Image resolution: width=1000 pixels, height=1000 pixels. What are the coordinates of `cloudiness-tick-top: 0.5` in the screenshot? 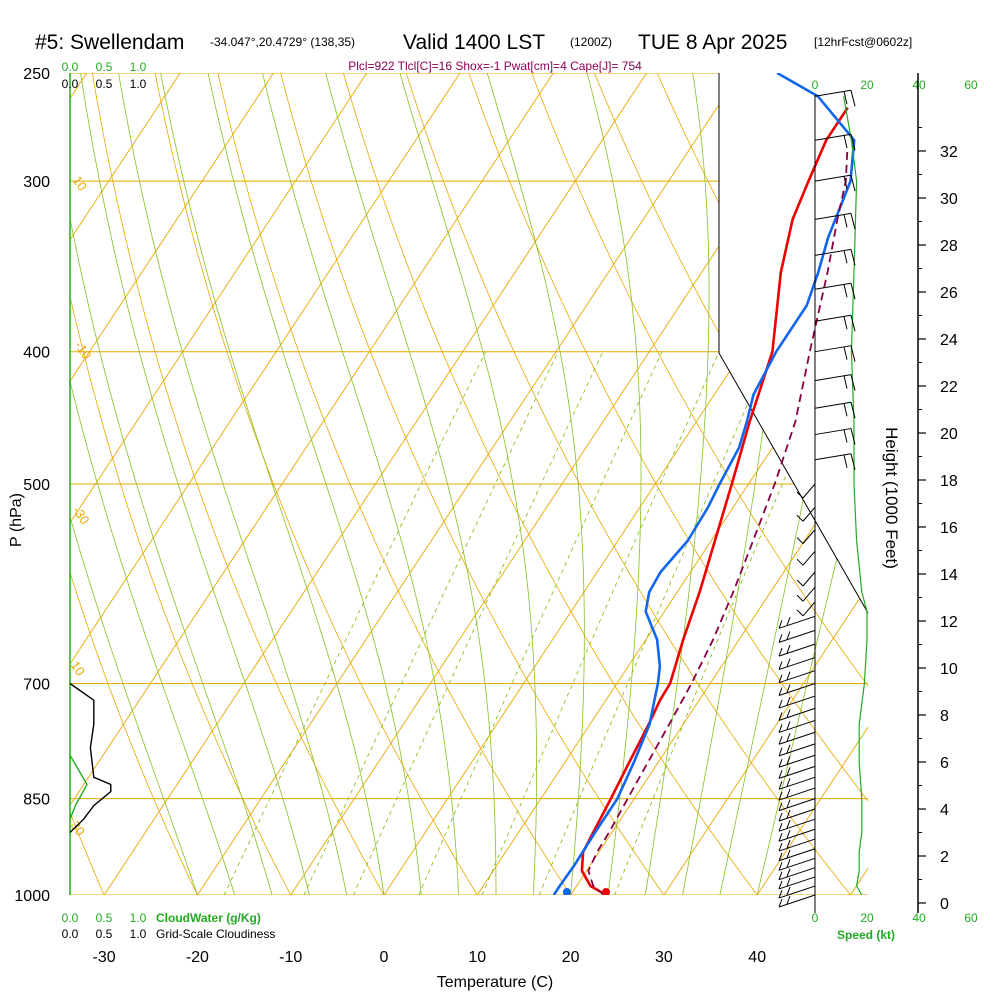 It's located at (104, 84).